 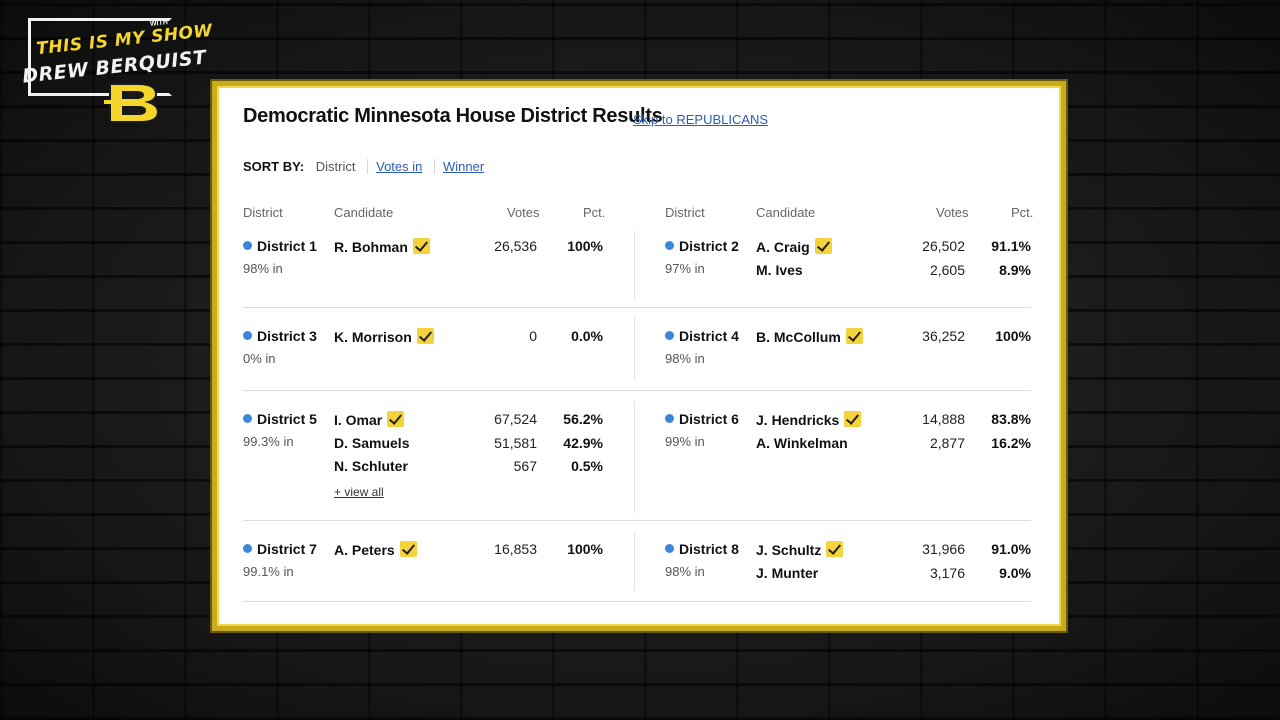 I want to click on reporting-percent: 99.1% in, so click(x=268, y=571).